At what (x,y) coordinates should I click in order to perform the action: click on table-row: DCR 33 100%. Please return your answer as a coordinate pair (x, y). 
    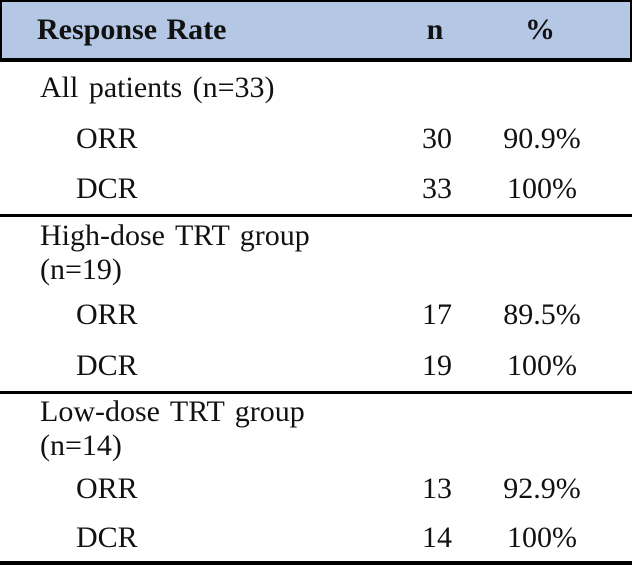
    Looking at the image, I should click on (316, 189).